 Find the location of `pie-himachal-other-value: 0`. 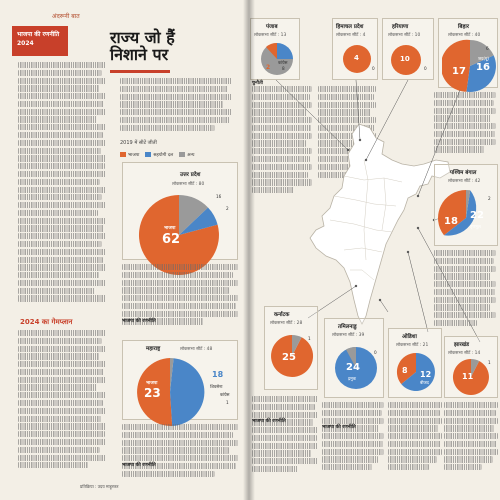

pie-himachal-other-value: 0 is located at coordinates (373, 68).